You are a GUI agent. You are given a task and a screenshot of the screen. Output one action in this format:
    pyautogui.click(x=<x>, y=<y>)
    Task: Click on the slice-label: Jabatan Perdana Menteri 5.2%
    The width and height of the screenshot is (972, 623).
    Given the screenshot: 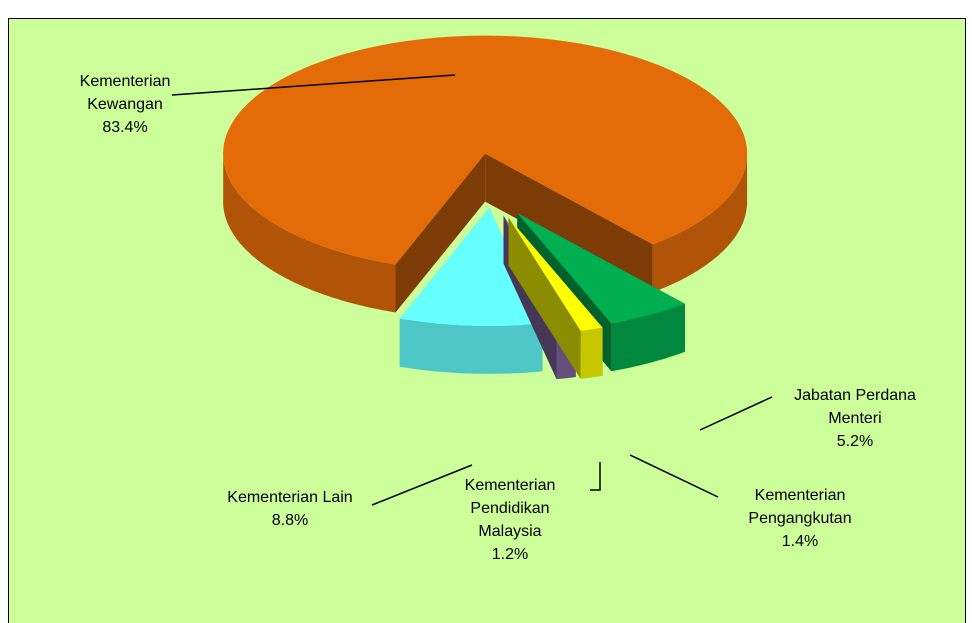 What is the action you would take?
    pyautogui.click(x=855, y=418)
    